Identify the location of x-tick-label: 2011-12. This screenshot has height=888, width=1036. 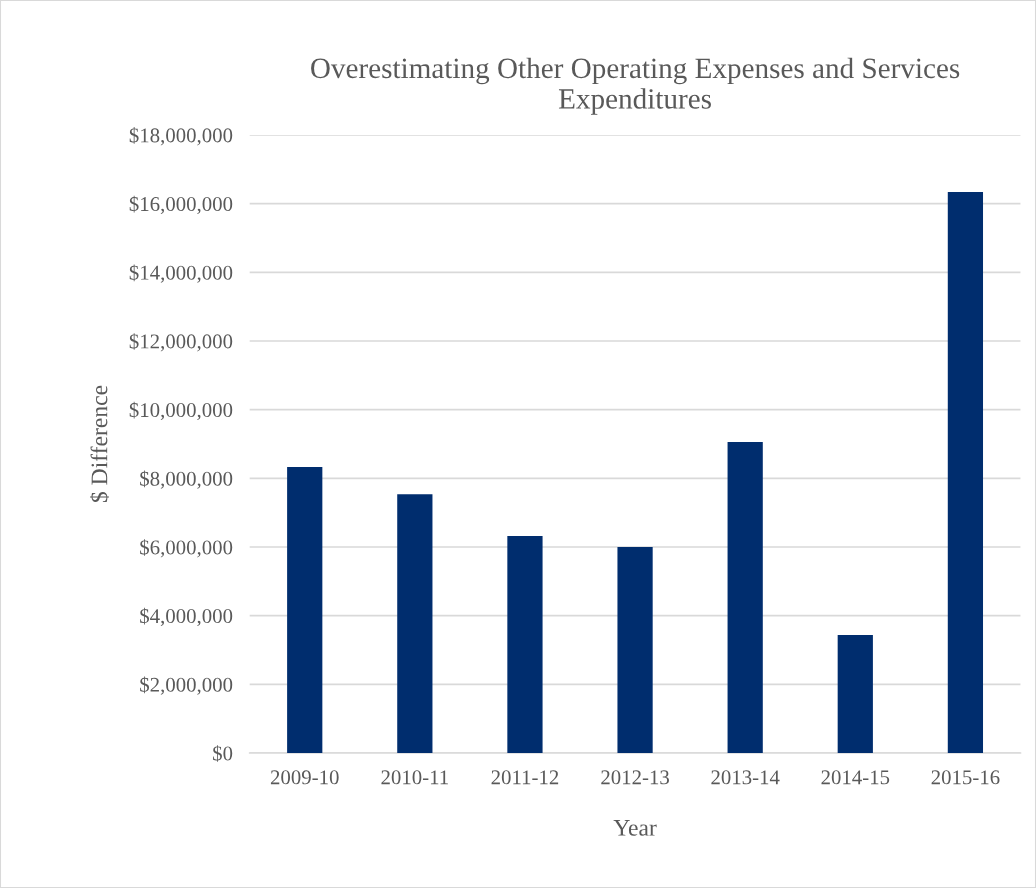
(525, 777).